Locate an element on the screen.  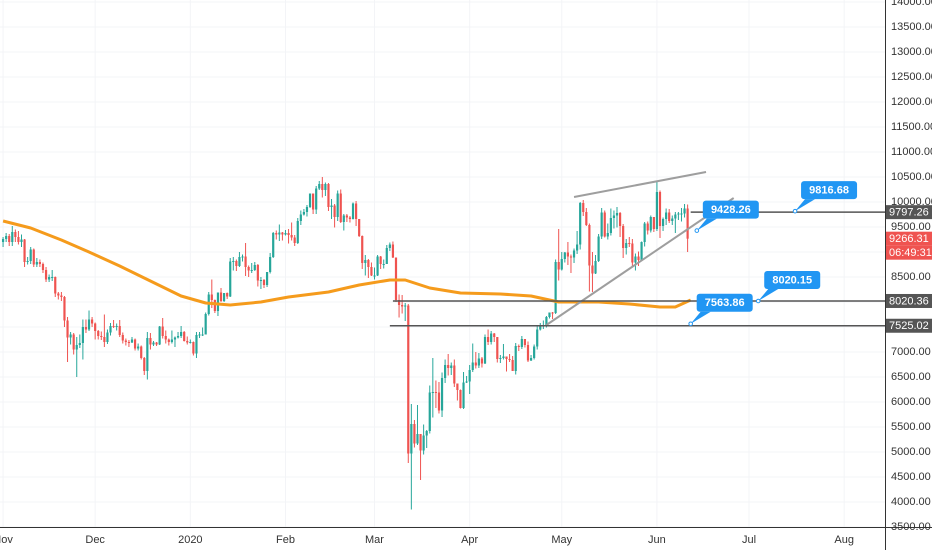
y-tick-label: 8500.00 is located at coordinates (911, 277).